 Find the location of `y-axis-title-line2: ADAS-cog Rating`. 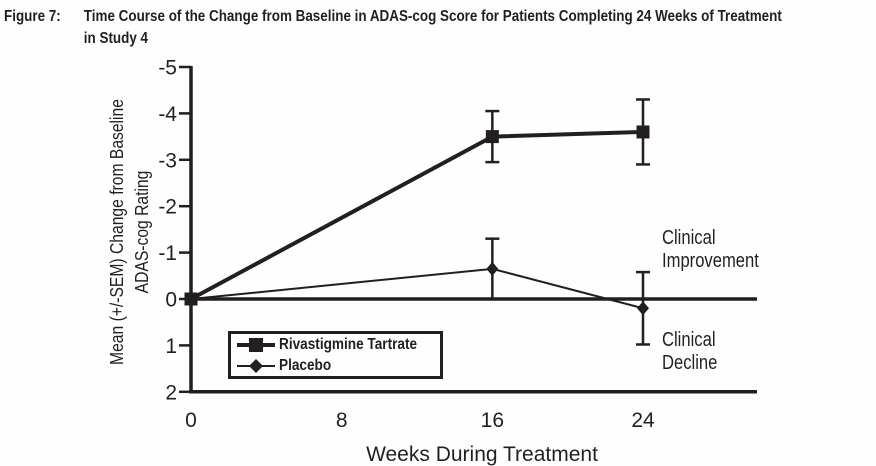

y-axis-title-line2: ADAS-cog Rating is located at coordinates (142, 232).